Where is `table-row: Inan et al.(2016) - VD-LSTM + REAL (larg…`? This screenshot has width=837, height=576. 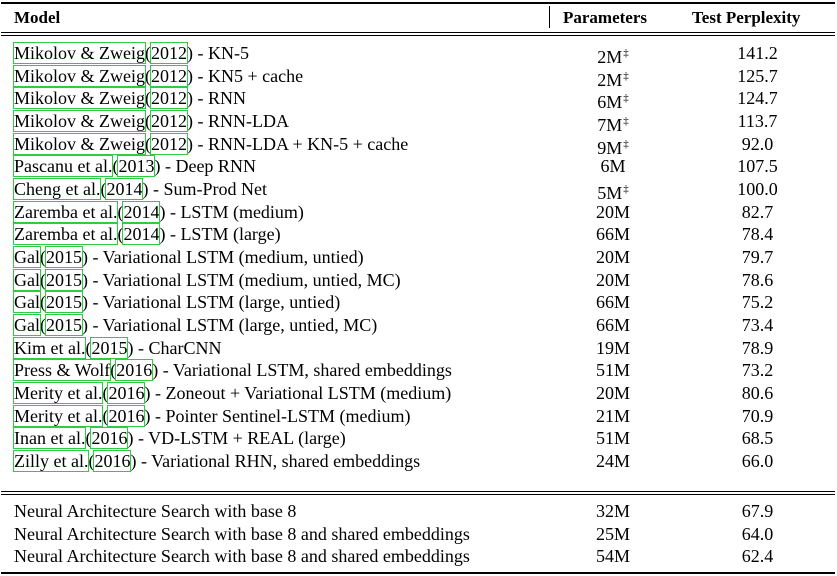
table-row: Inan et al.(2016) - VD-LSTM + REAL (larg… is located at coordinates (418, 438).